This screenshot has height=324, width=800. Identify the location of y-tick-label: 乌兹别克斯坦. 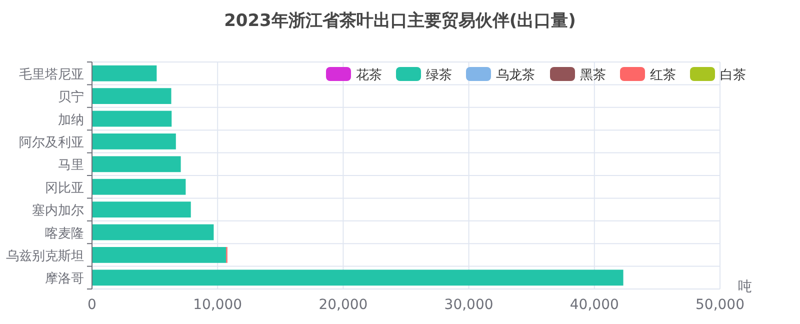
(45, 256).